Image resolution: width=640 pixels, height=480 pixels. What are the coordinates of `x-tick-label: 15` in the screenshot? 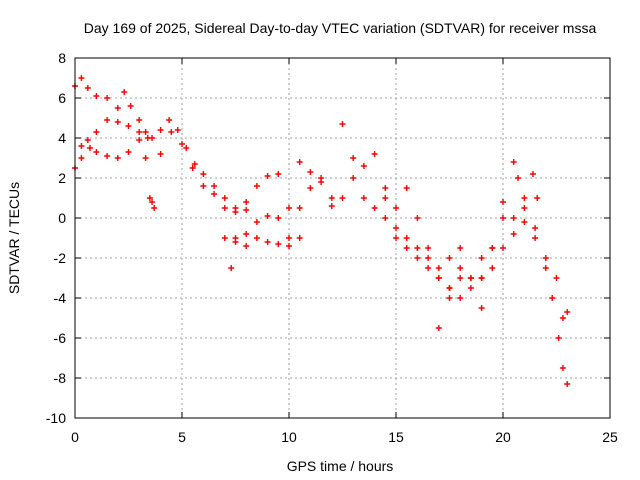 It's located at (396, 437).